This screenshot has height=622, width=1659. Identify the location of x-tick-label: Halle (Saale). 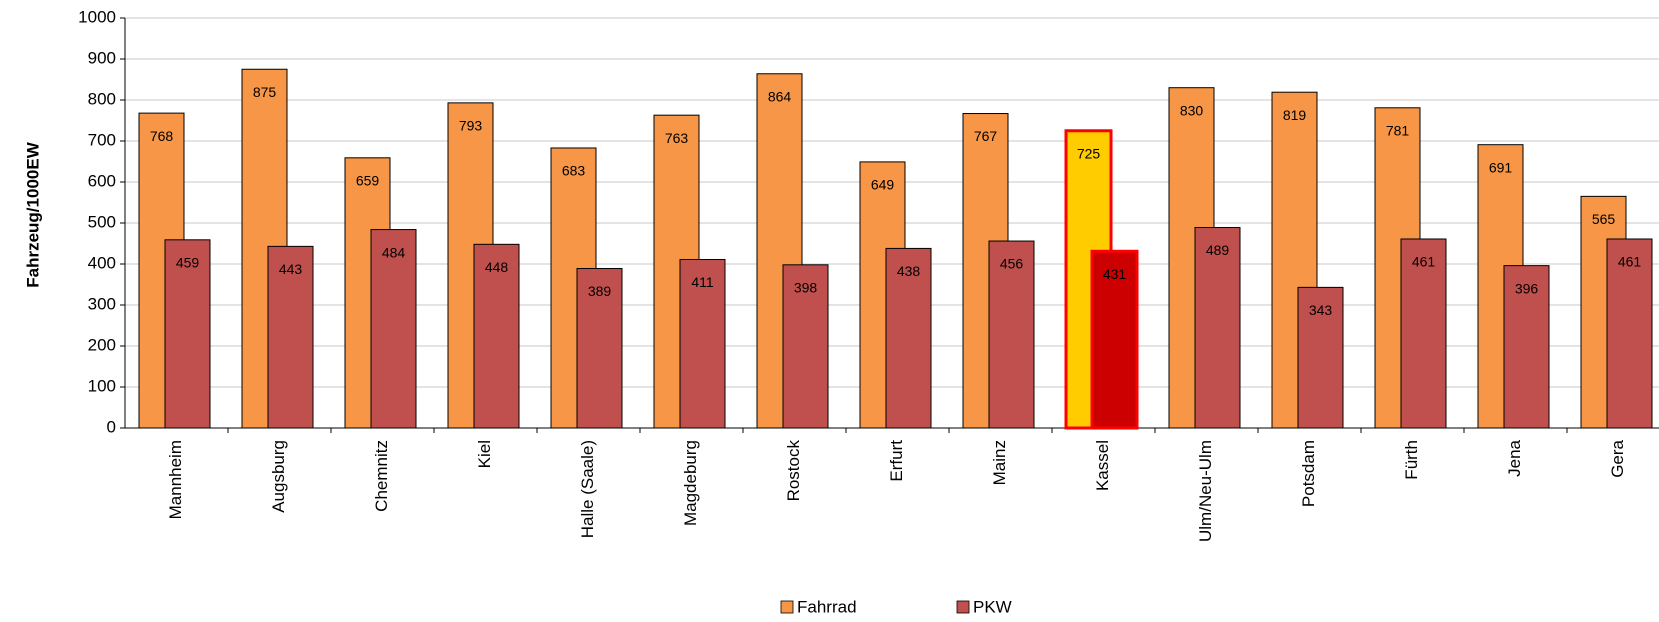
(587, 489).